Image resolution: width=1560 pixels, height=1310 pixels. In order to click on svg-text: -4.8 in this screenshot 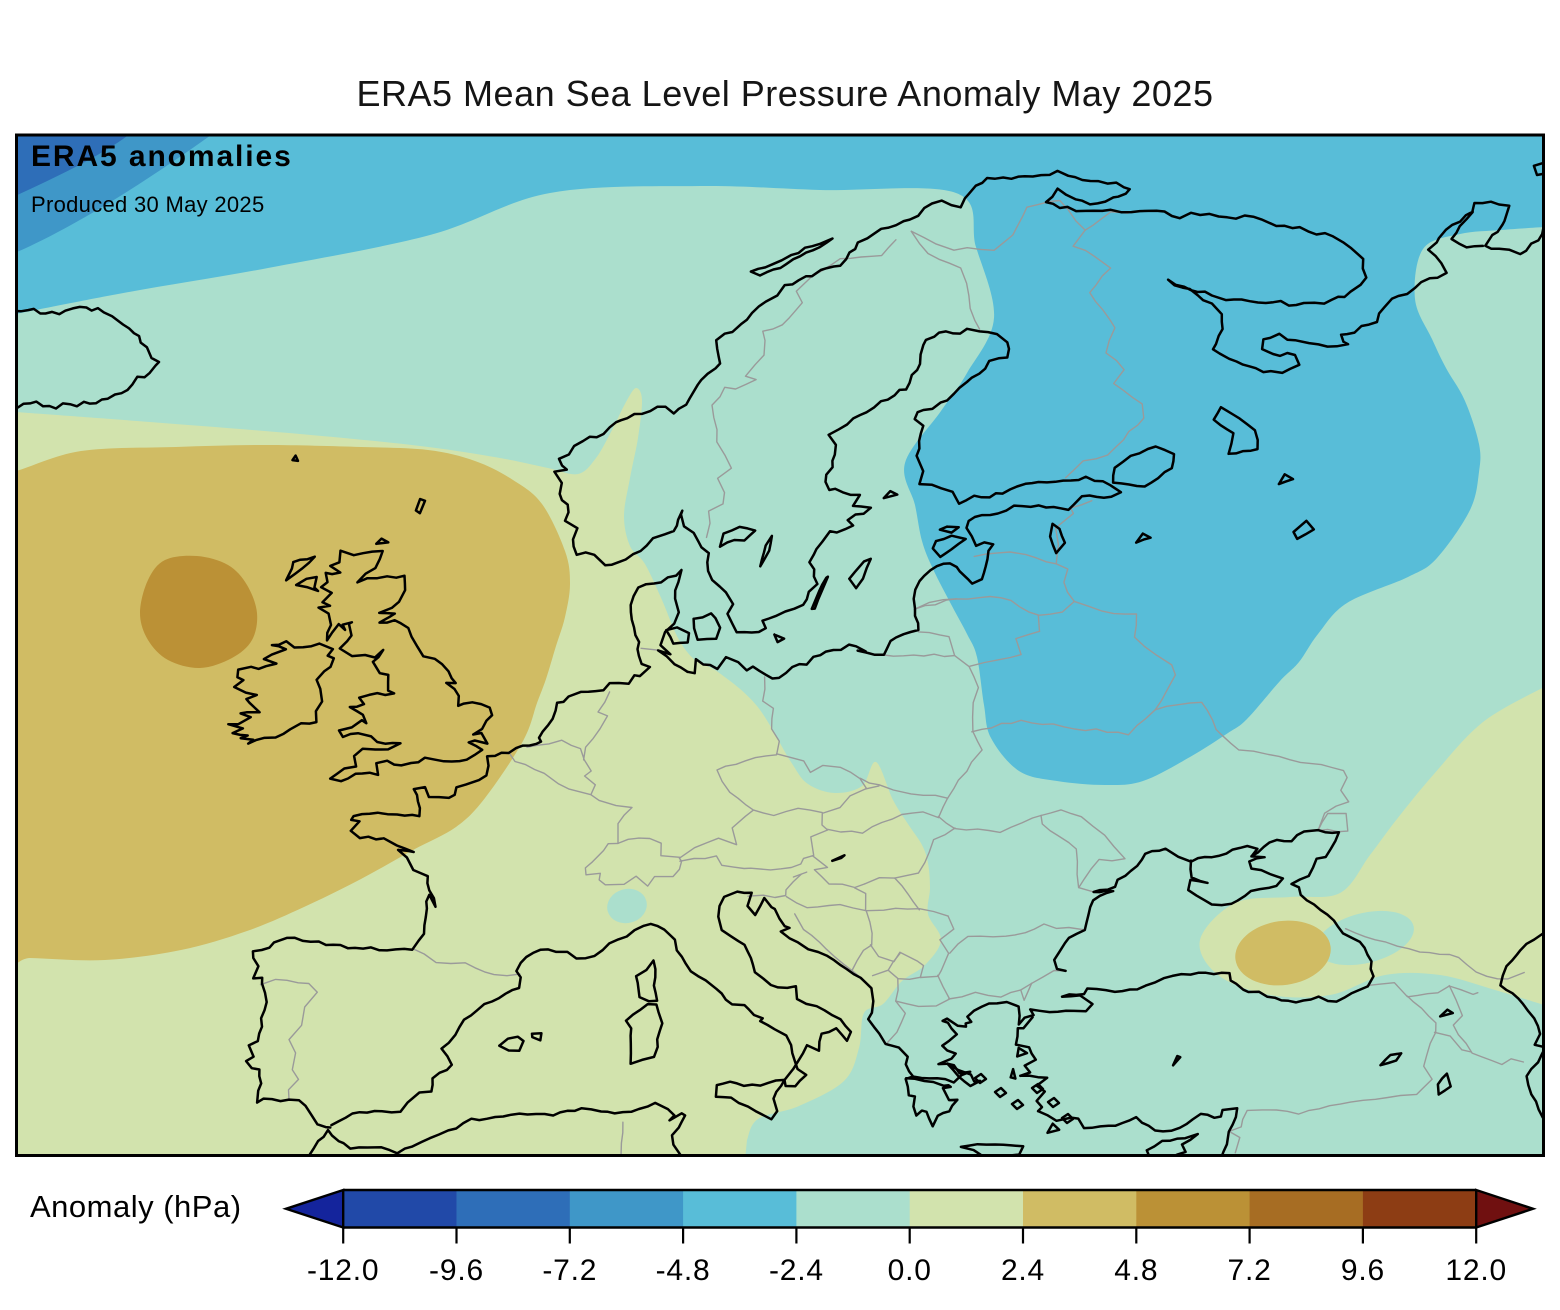, I will do `click(683, 1270)`.